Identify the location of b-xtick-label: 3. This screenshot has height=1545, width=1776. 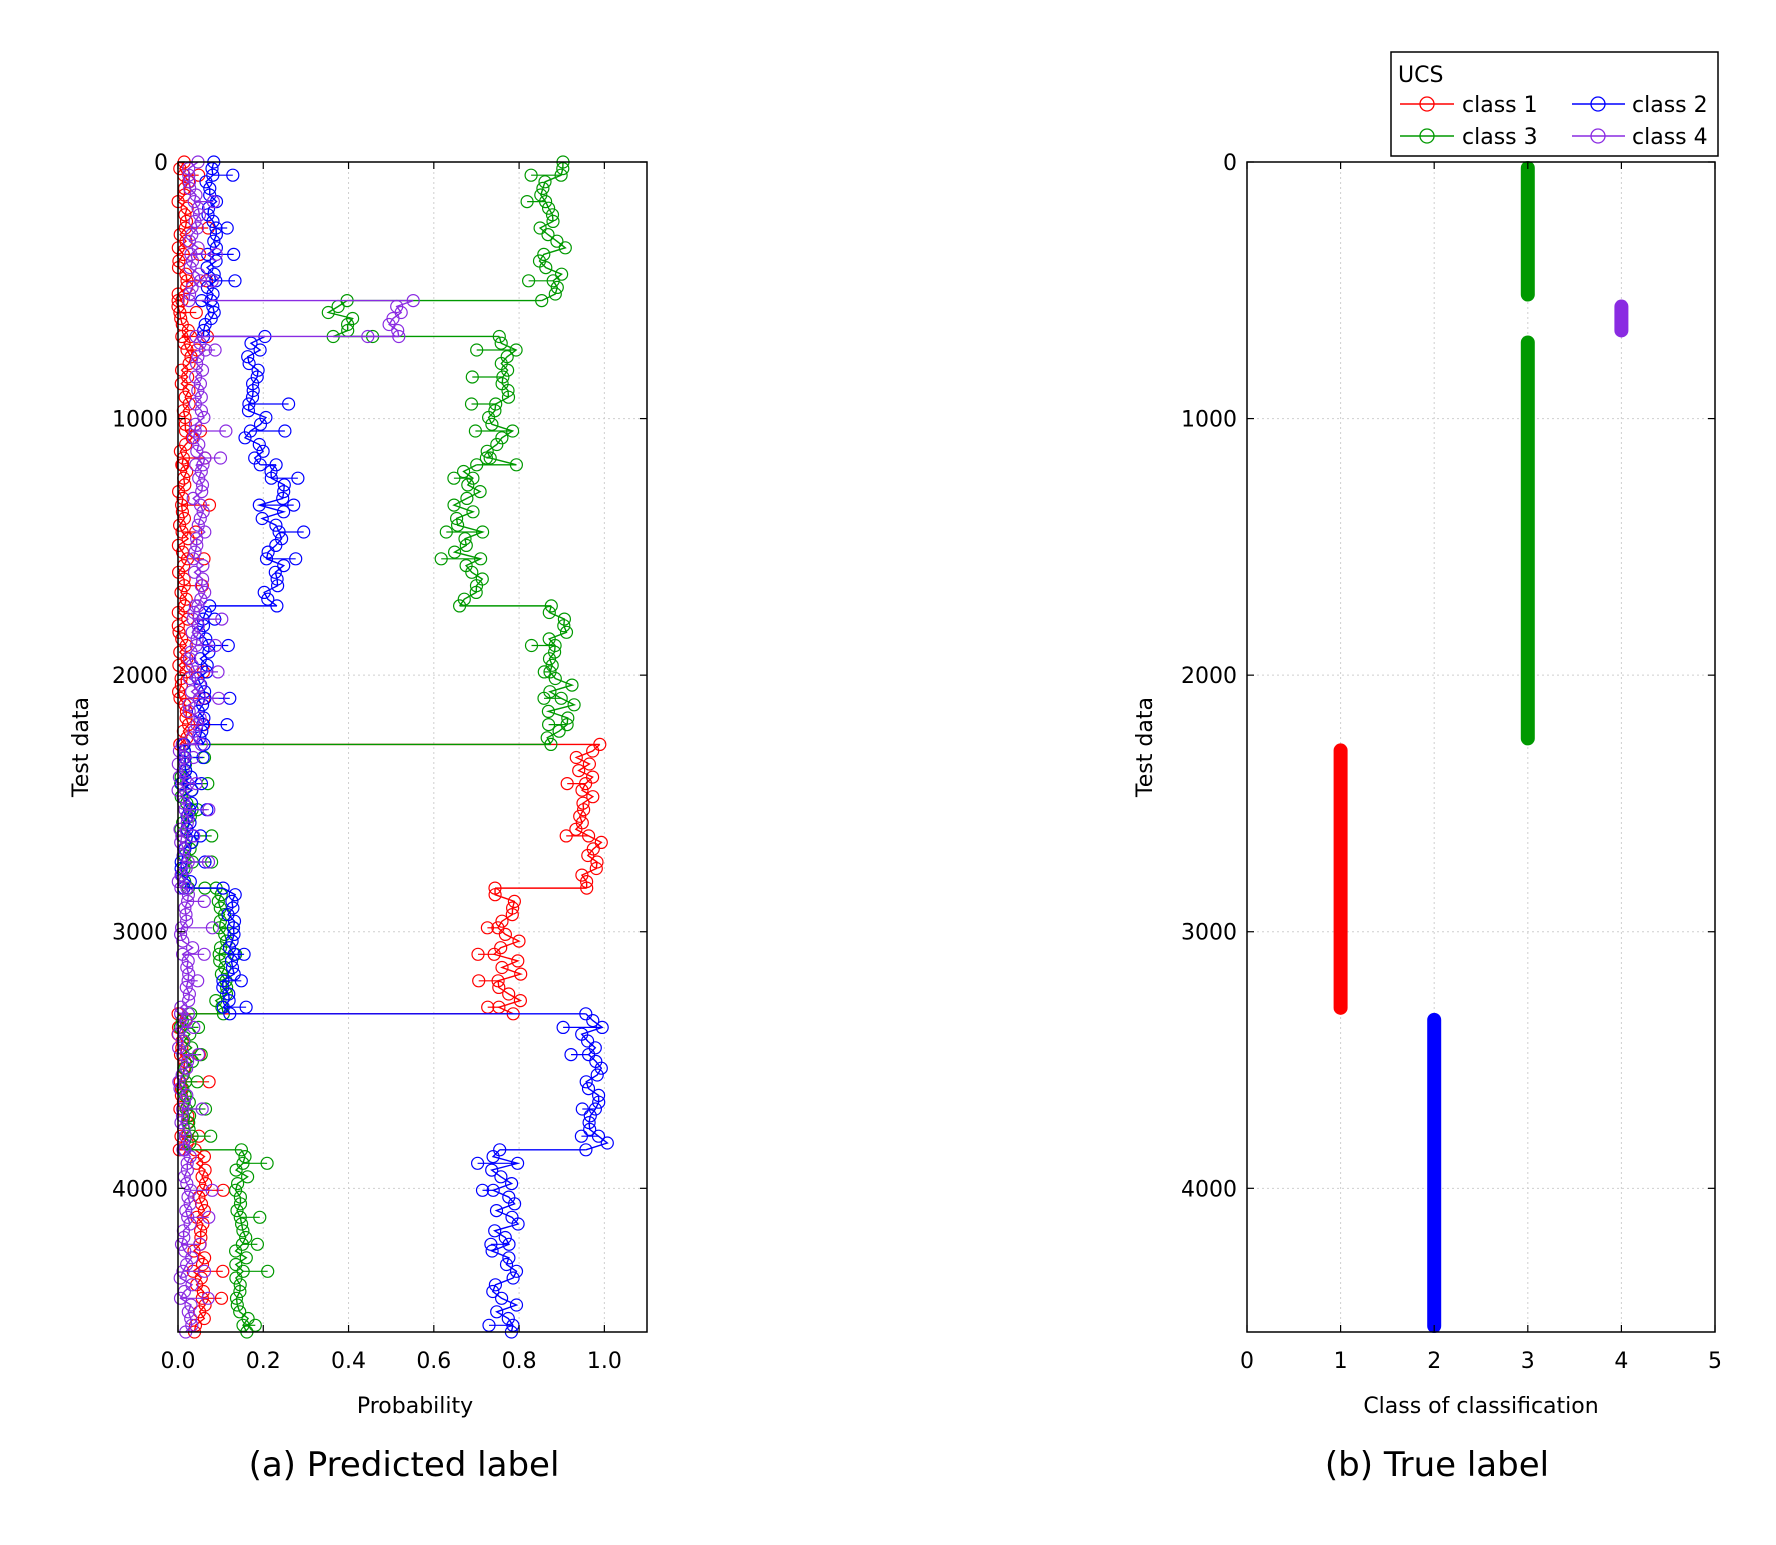
(1528, 1361).